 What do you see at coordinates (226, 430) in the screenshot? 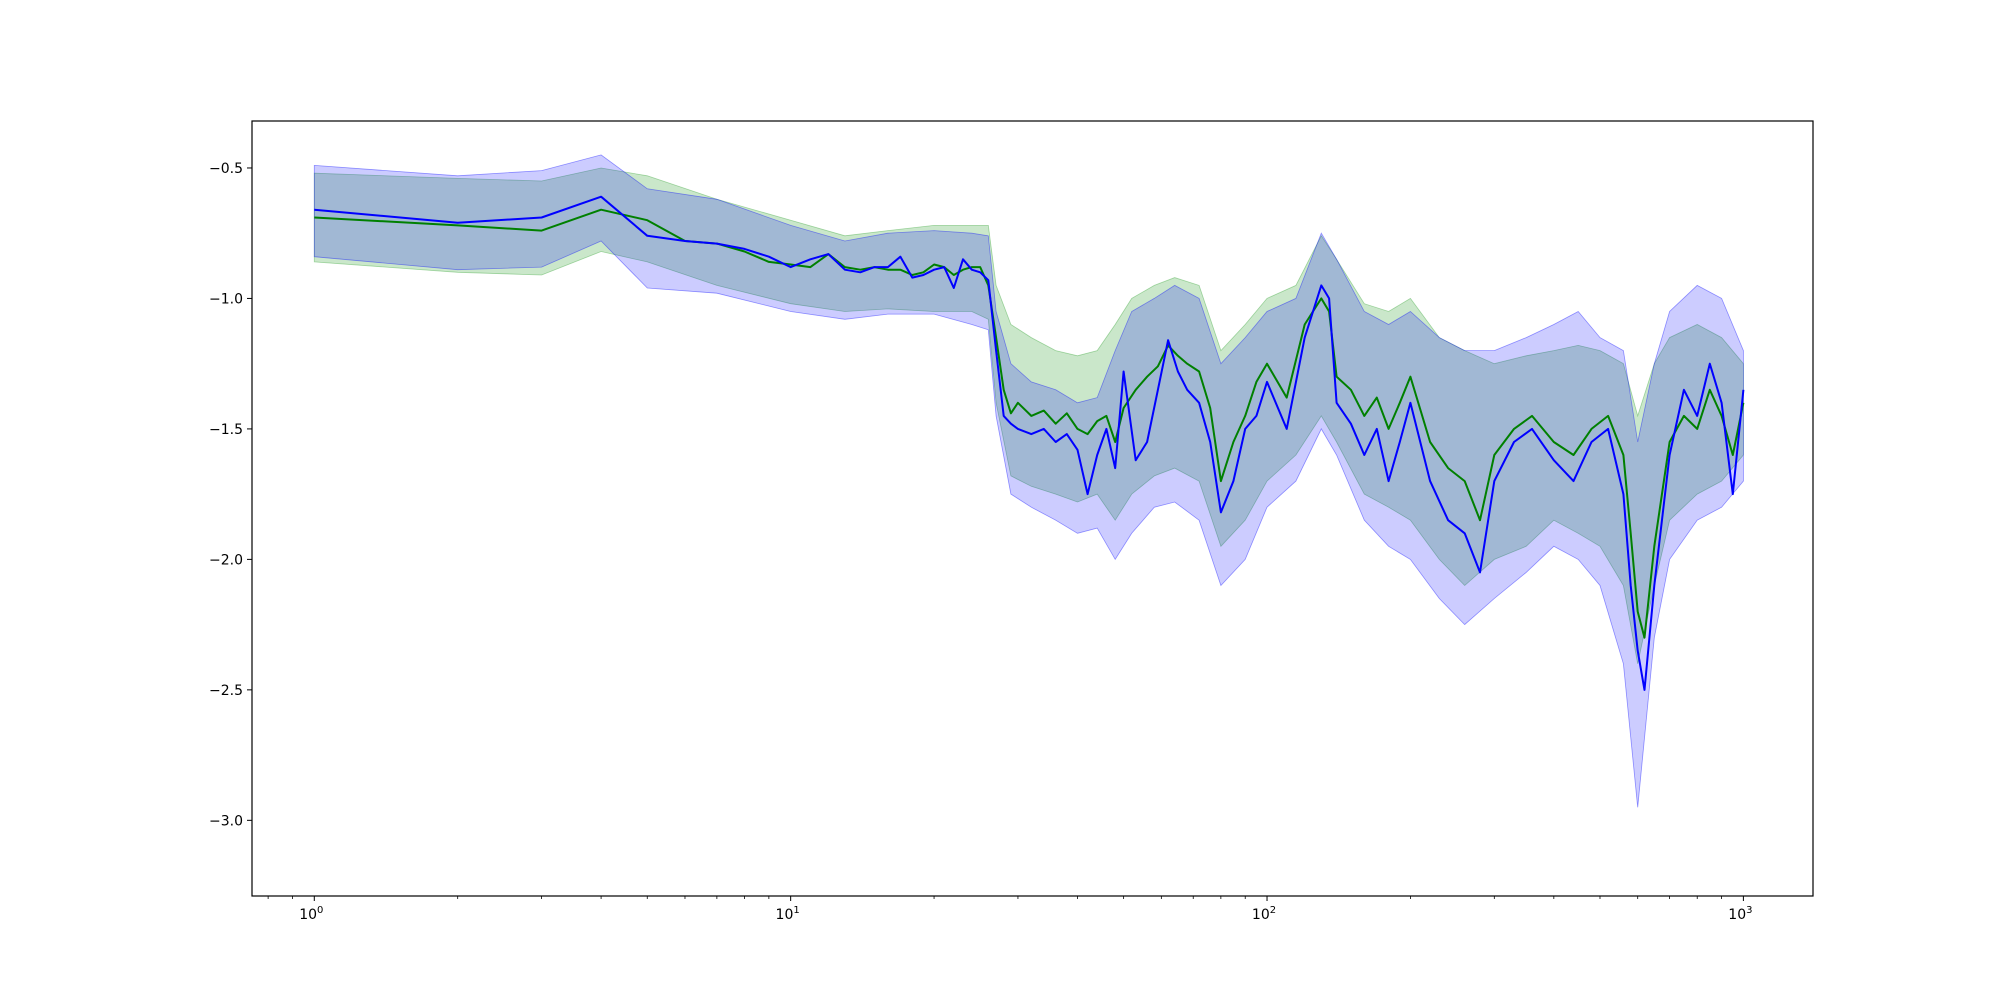
I see `y-tick-label-3: −1.5` at bounding box center [226, 430].